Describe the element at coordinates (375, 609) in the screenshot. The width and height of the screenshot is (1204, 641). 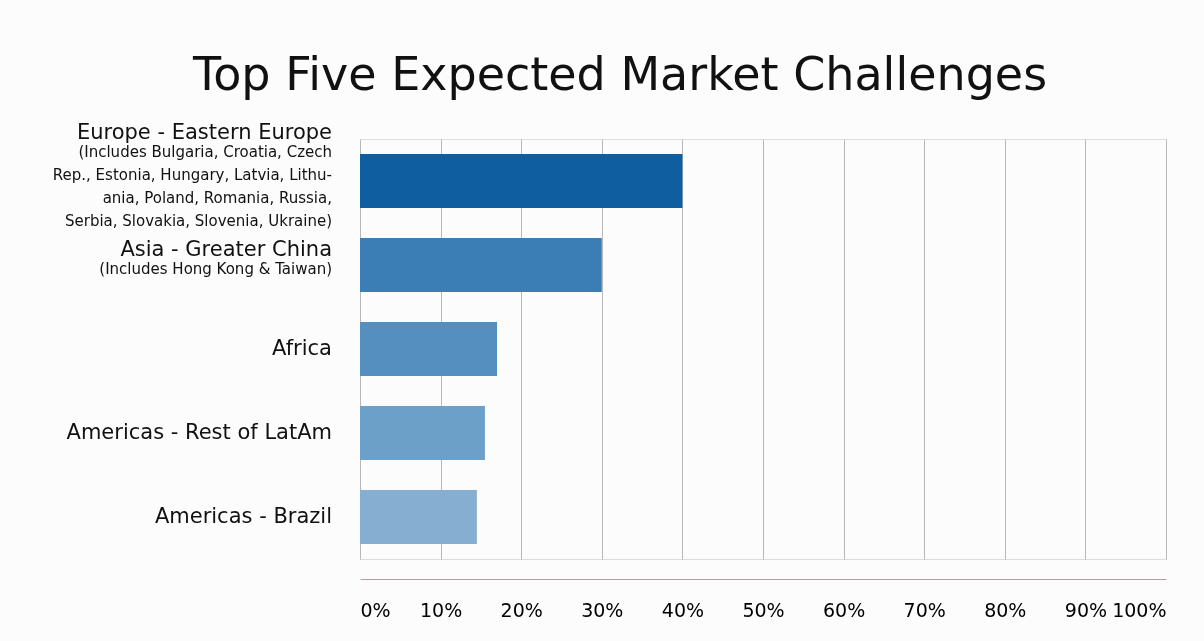
I see `x-tick-label: 0%` at that location.